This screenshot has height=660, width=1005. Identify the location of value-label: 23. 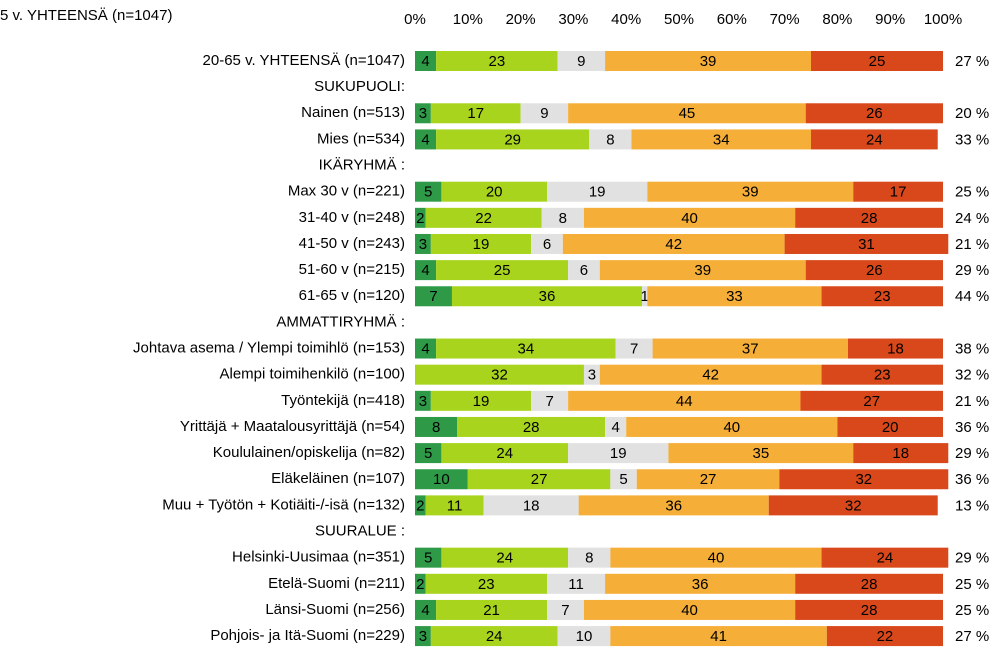
(882, 375).